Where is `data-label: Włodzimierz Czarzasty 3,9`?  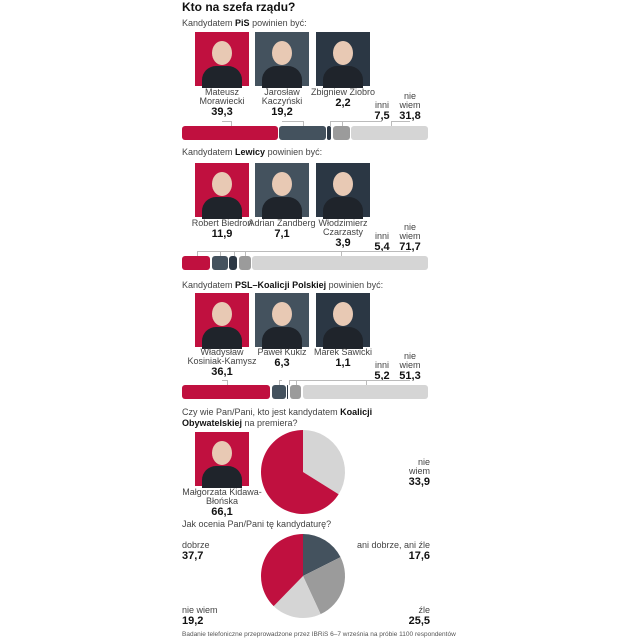 data-label: Włodzimierz Czarzasty 3,9 is located at coordinates (343, 234).